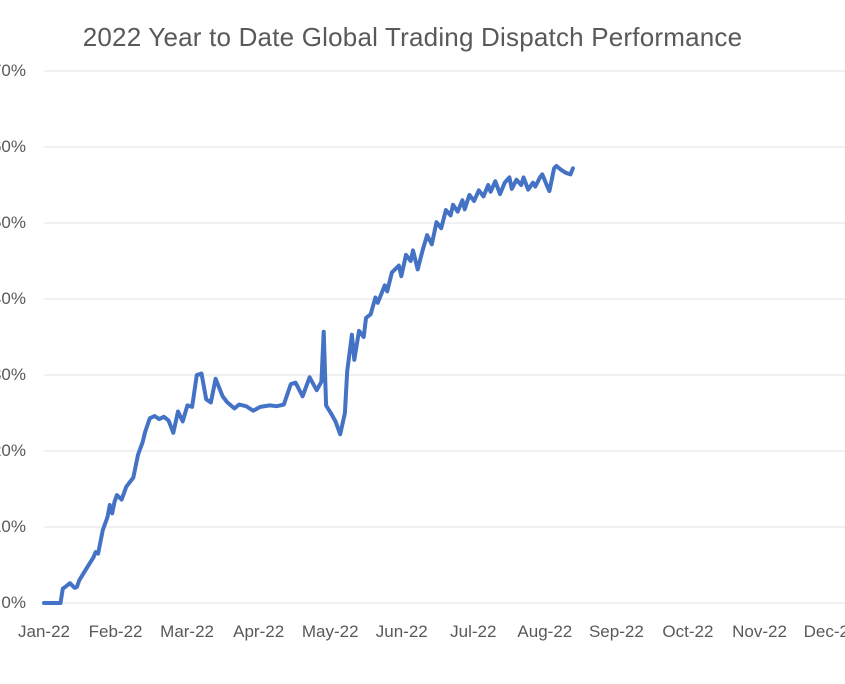 This screenshot has height=684, width=845. I want to click on x-tick-label: Apr-22, so click(259, 631).